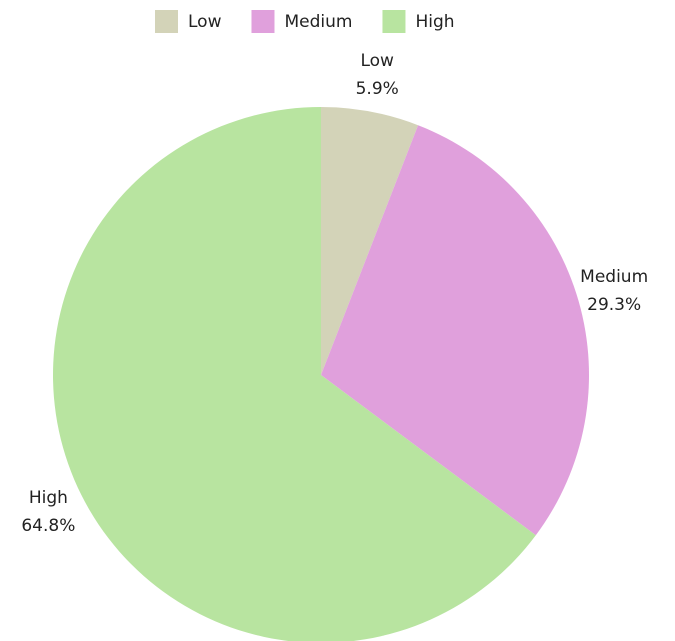 This screenshot has height=641, width=675. Describe the element at coordinates (614, 277) in the screenshot. I see `slice-label: Medium` at that location.